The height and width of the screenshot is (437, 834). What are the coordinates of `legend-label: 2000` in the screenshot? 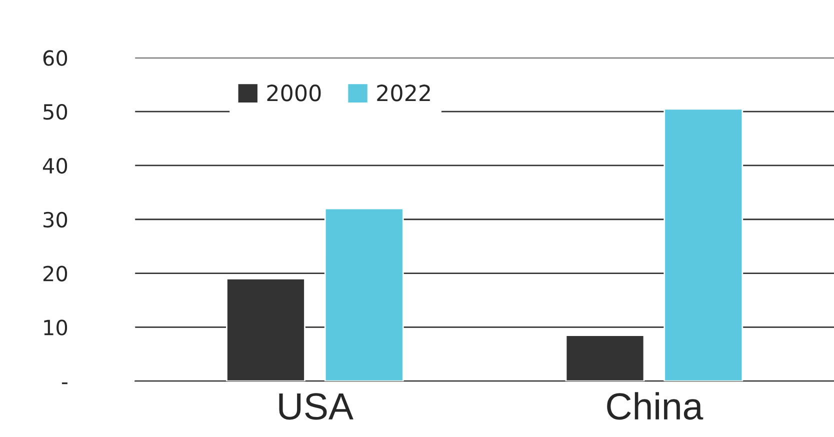 It's located at (294, 93).